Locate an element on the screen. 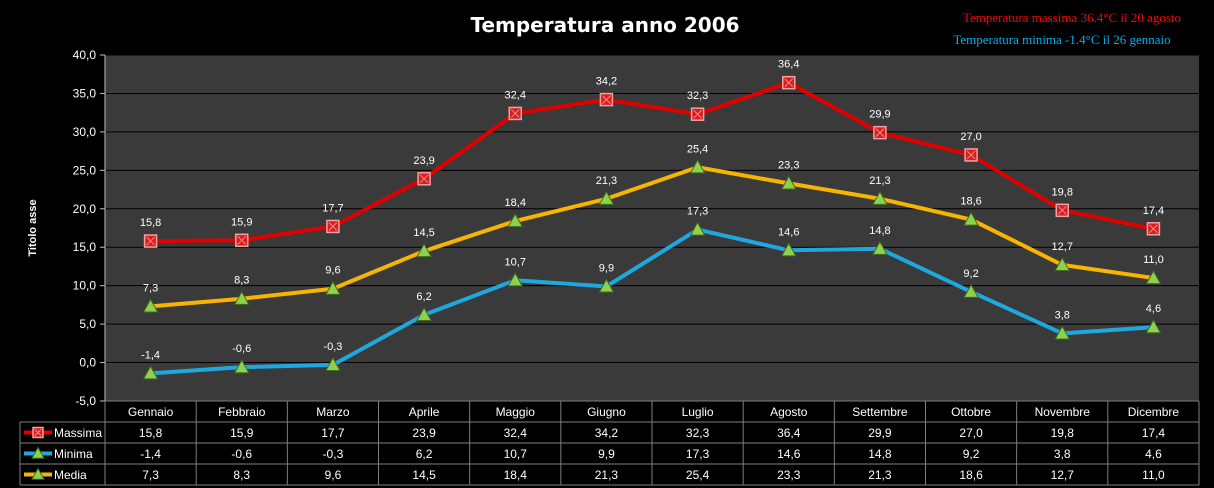  data-label-media: 21,3 is located at coordinates (879, 181).